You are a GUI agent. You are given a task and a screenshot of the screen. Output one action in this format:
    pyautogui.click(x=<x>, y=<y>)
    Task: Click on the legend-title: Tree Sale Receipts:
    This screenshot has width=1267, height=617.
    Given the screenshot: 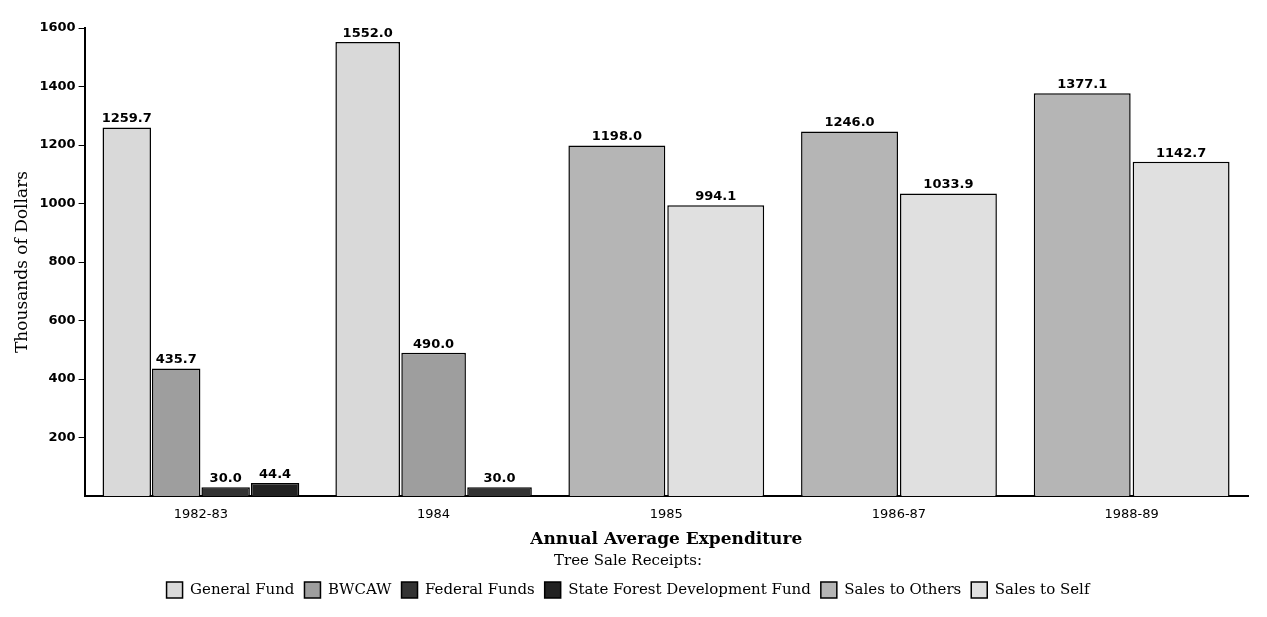 What is the action you would take?
    pyautogui.click(x=628, y=560)
    